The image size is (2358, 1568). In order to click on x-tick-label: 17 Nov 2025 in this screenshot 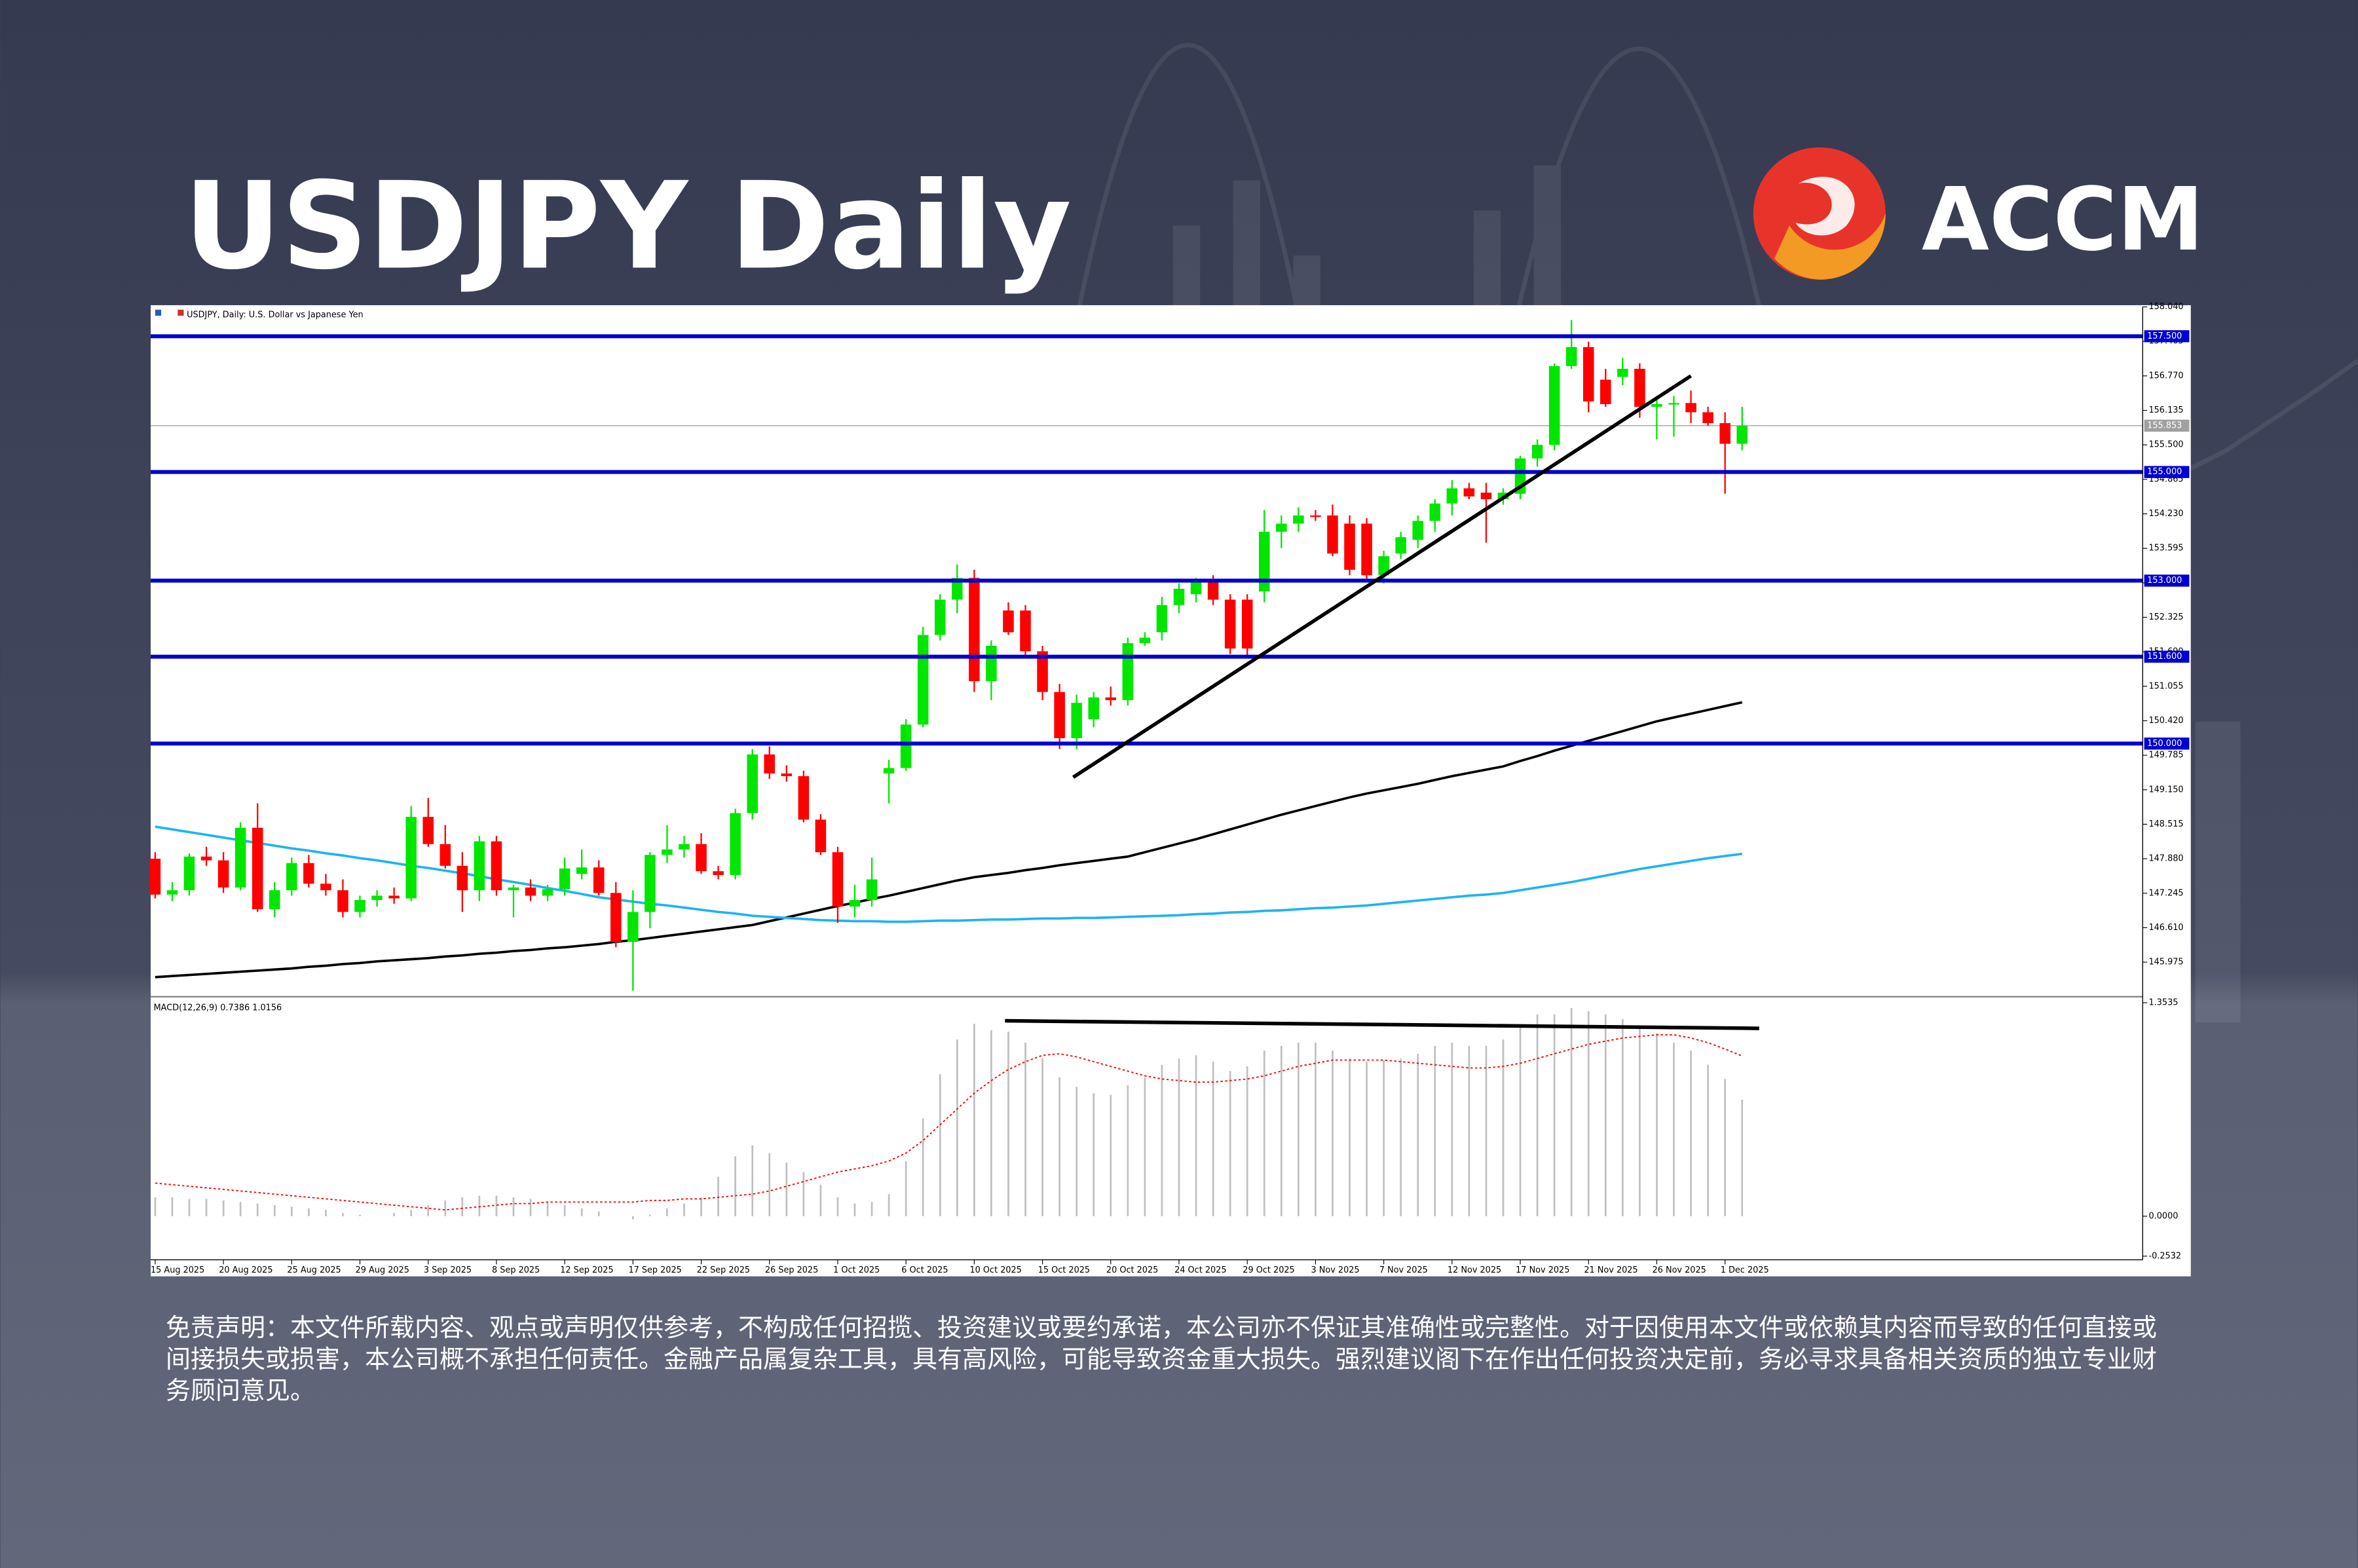, I will do `click(1543, 1270)`.